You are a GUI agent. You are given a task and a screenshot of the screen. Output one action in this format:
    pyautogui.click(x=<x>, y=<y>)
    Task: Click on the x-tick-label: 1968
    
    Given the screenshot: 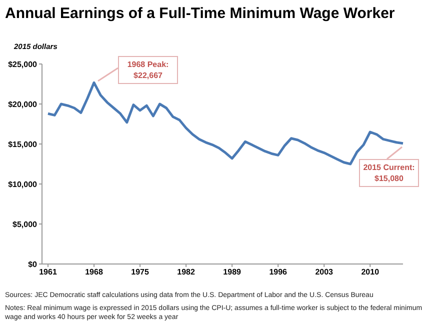 What is the action you would take?
    pyautogui.click(x=94, y=272)
    